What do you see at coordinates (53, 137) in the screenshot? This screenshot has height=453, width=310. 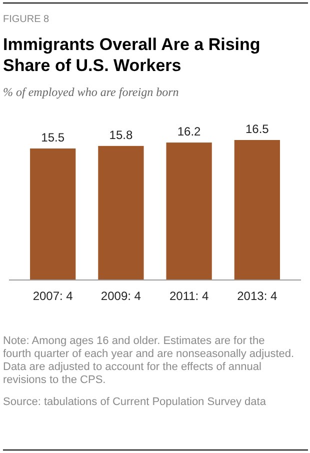 I see `data-label: 15.5` at bounding box center [53, 137].